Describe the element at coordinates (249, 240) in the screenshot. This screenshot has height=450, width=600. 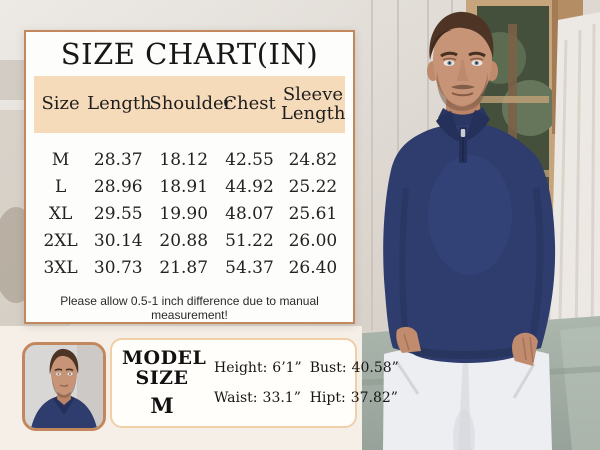
I see `cell-chest: 51.22` at that location.